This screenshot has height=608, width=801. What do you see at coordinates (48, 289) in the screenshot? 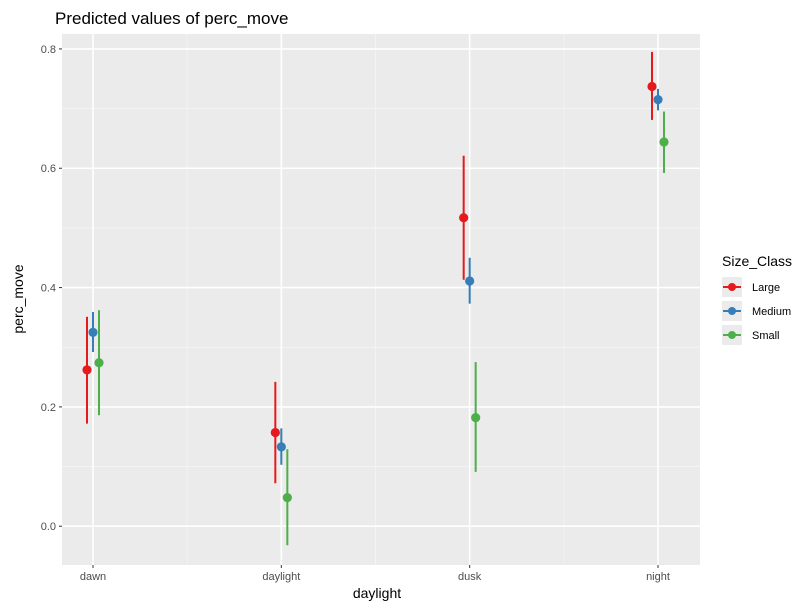
I see `y-tick-label: 0.4` at bounding box center [48, 289].